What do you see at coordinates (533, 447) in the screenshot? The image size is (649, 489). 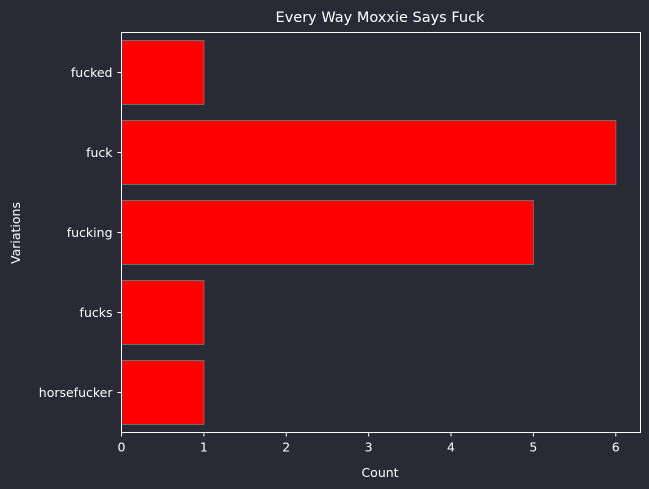 I see `x-tick-label-5: 5` at bounding box center [533, 447].